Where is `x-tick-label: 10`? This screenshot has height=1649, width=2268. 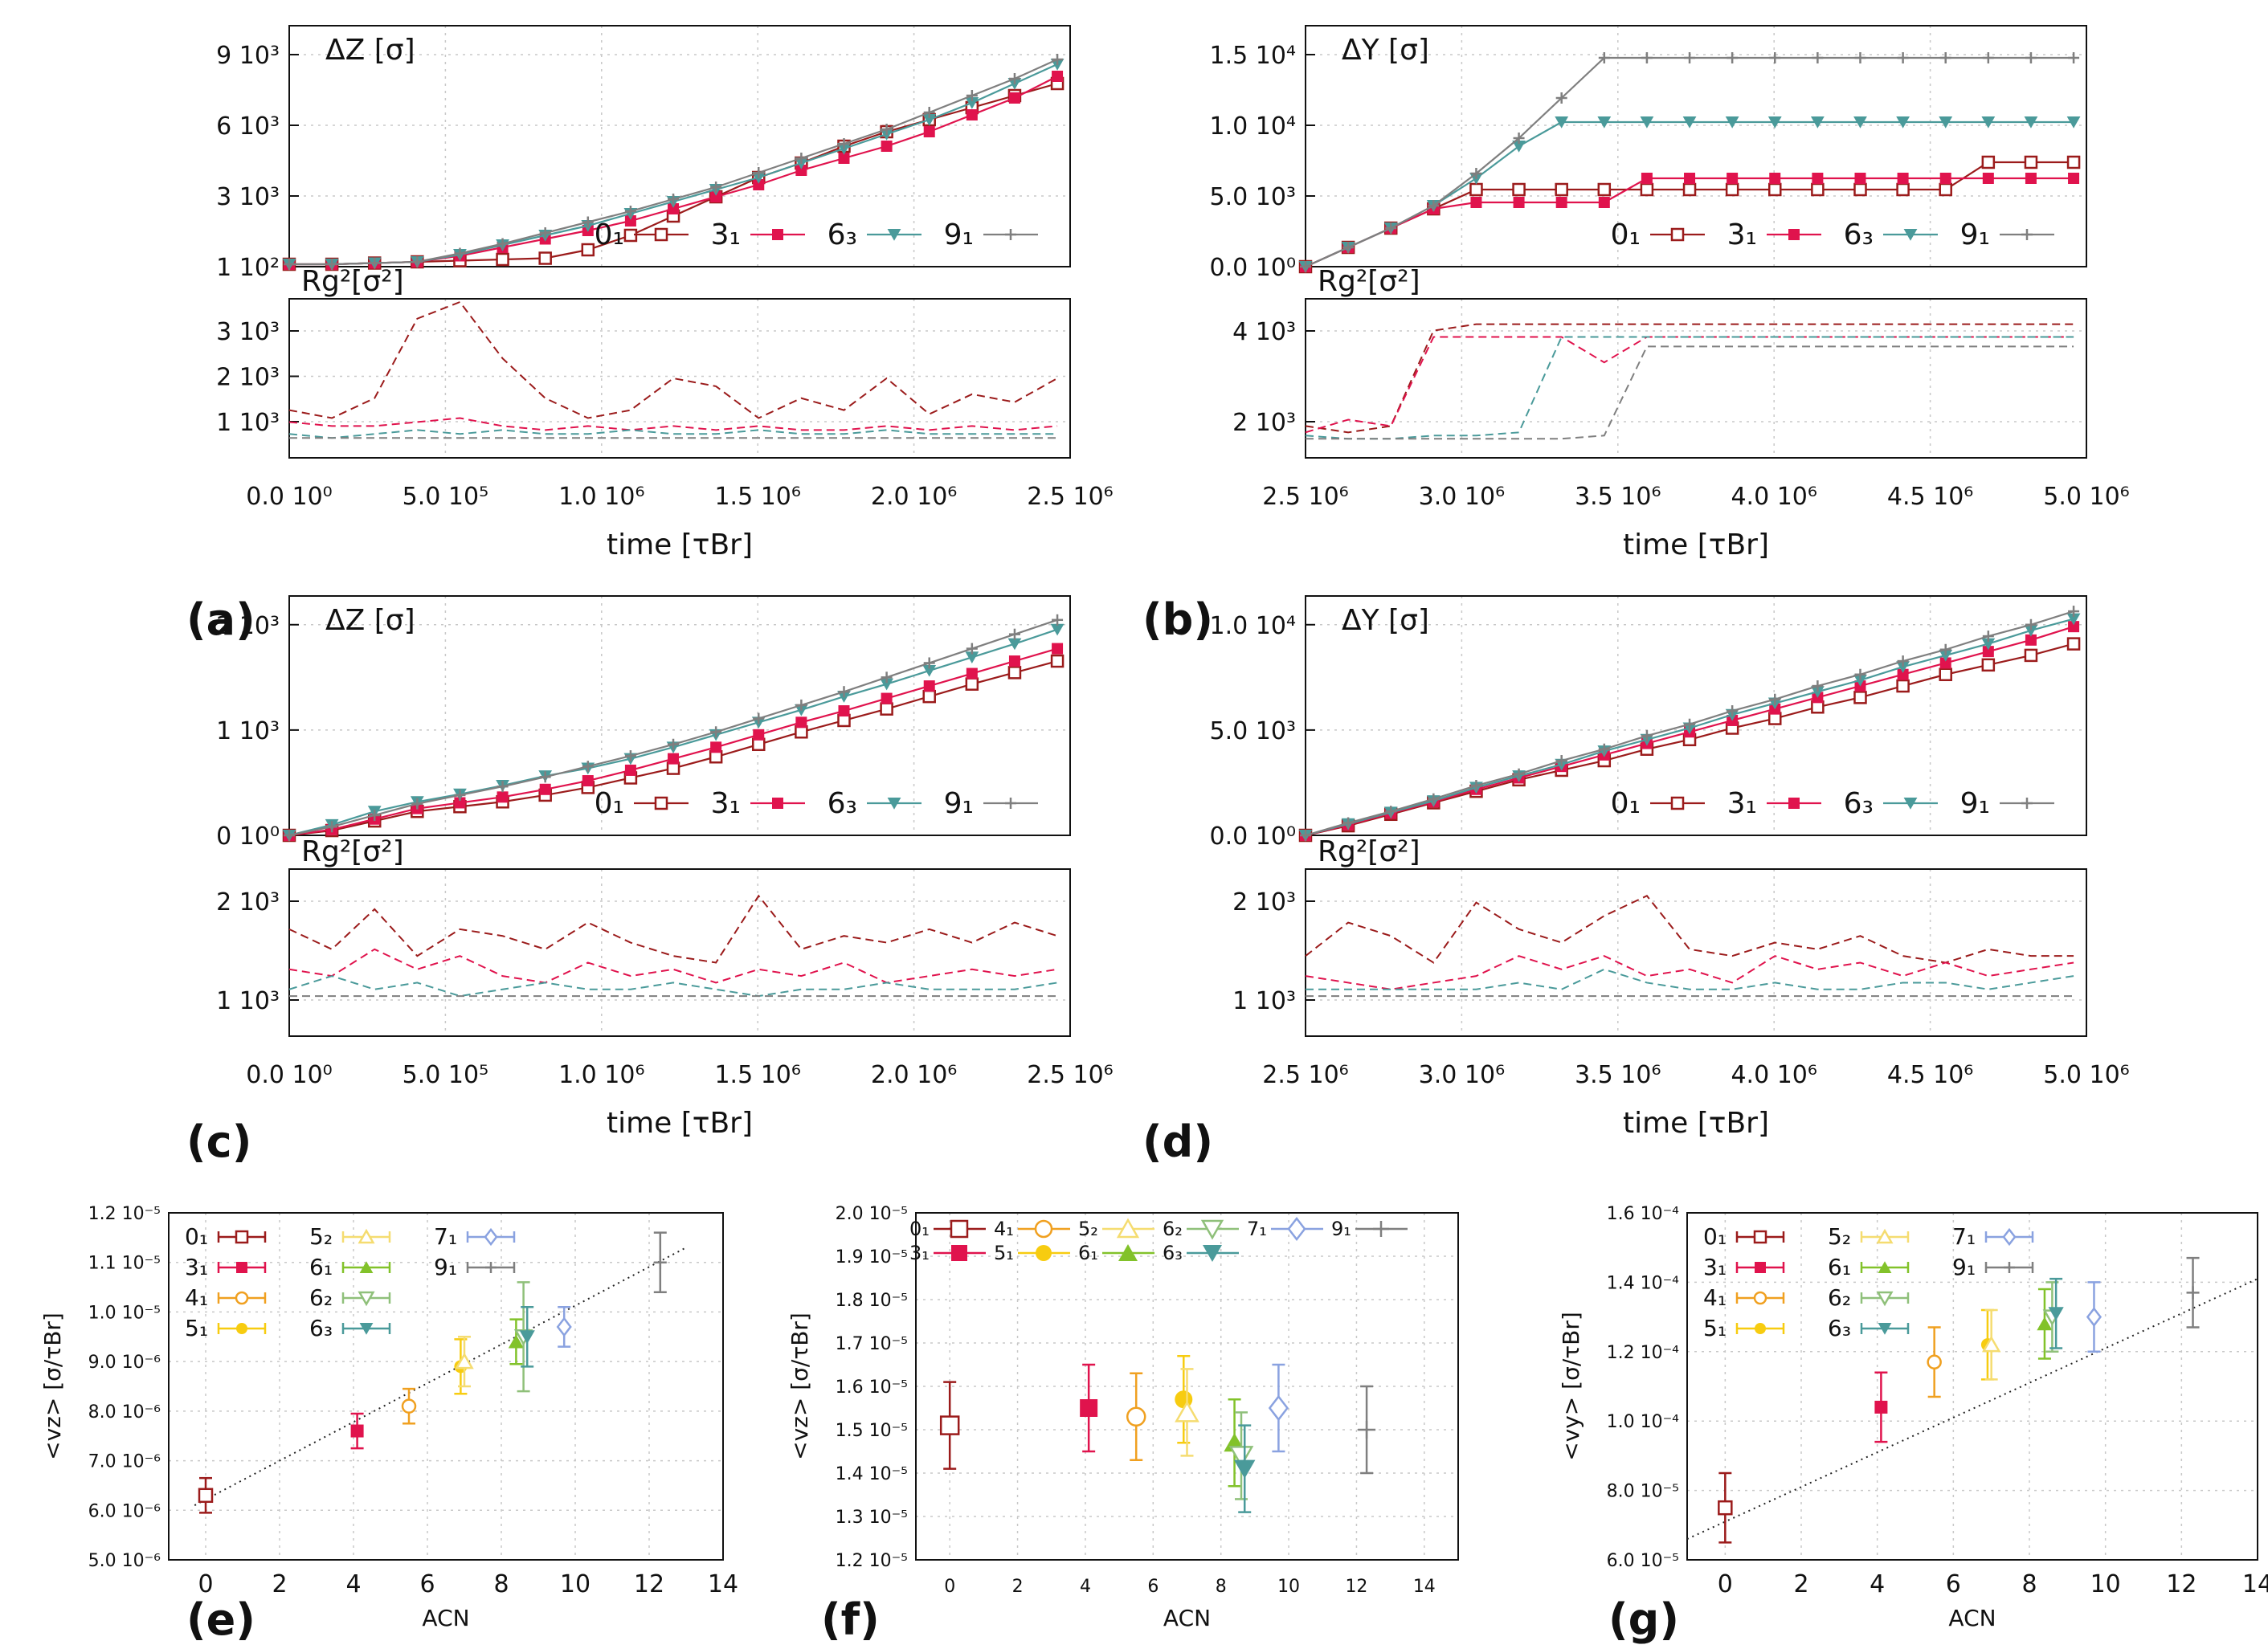
x-tick-label: 10 is located at coordinates (2105, 1584).